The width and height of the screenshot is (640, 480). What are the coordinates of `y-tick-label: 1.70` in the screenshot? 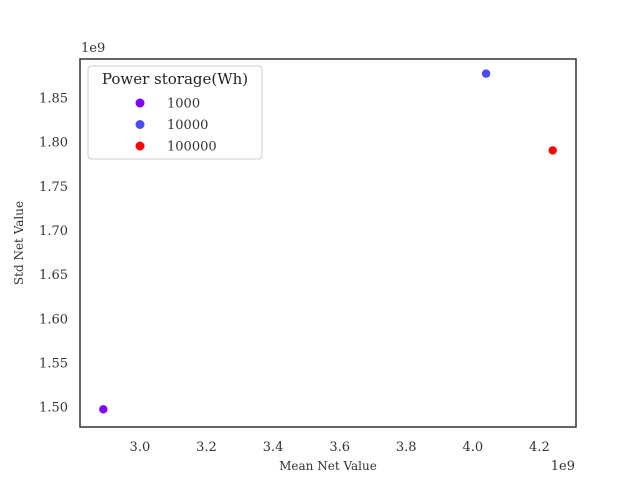 It's located at (53, 231).